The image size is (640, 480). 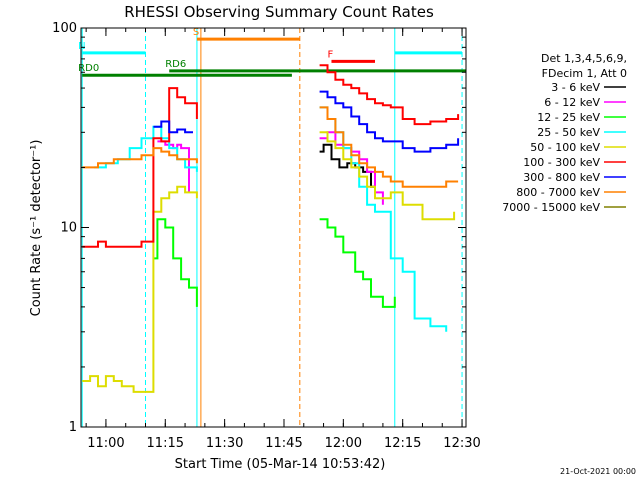 What do you see at coordinates (558, 192) in the screenshot?
I see `legend-label-7: 800 - 7000 keV` at bounding box center [558, 192].